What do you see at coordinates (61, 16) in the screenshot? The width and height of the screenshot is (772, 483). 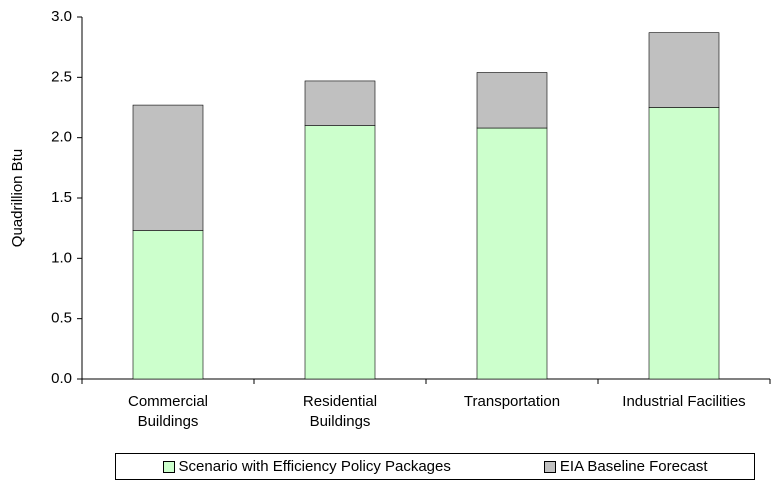 I see `y-tick-label: 3.0` at bounding box center [61, 16].